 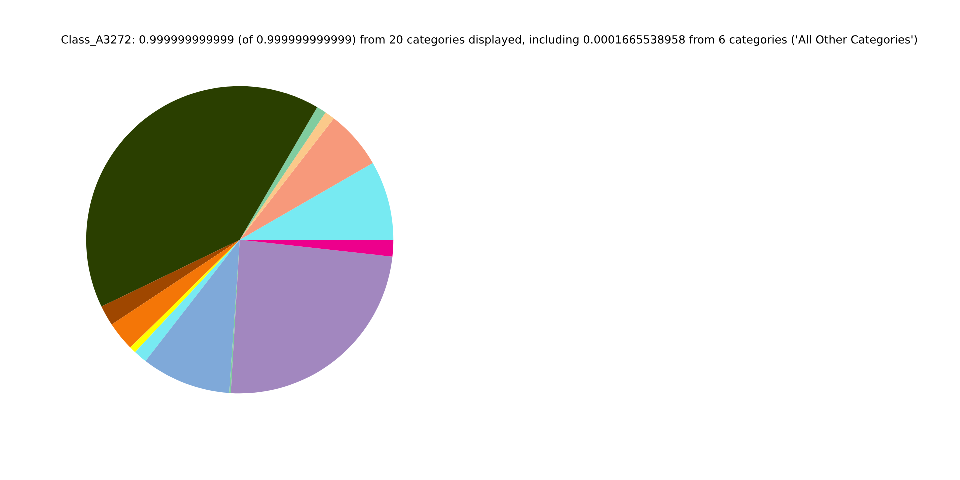 I want to click on text: Class_A3272: 0.999999999999 (of 0.999999999999) from 20 categories displayed, including 0.0001665538958 from 6 categories ('All Other Categories'), so click(x=490, y=40).